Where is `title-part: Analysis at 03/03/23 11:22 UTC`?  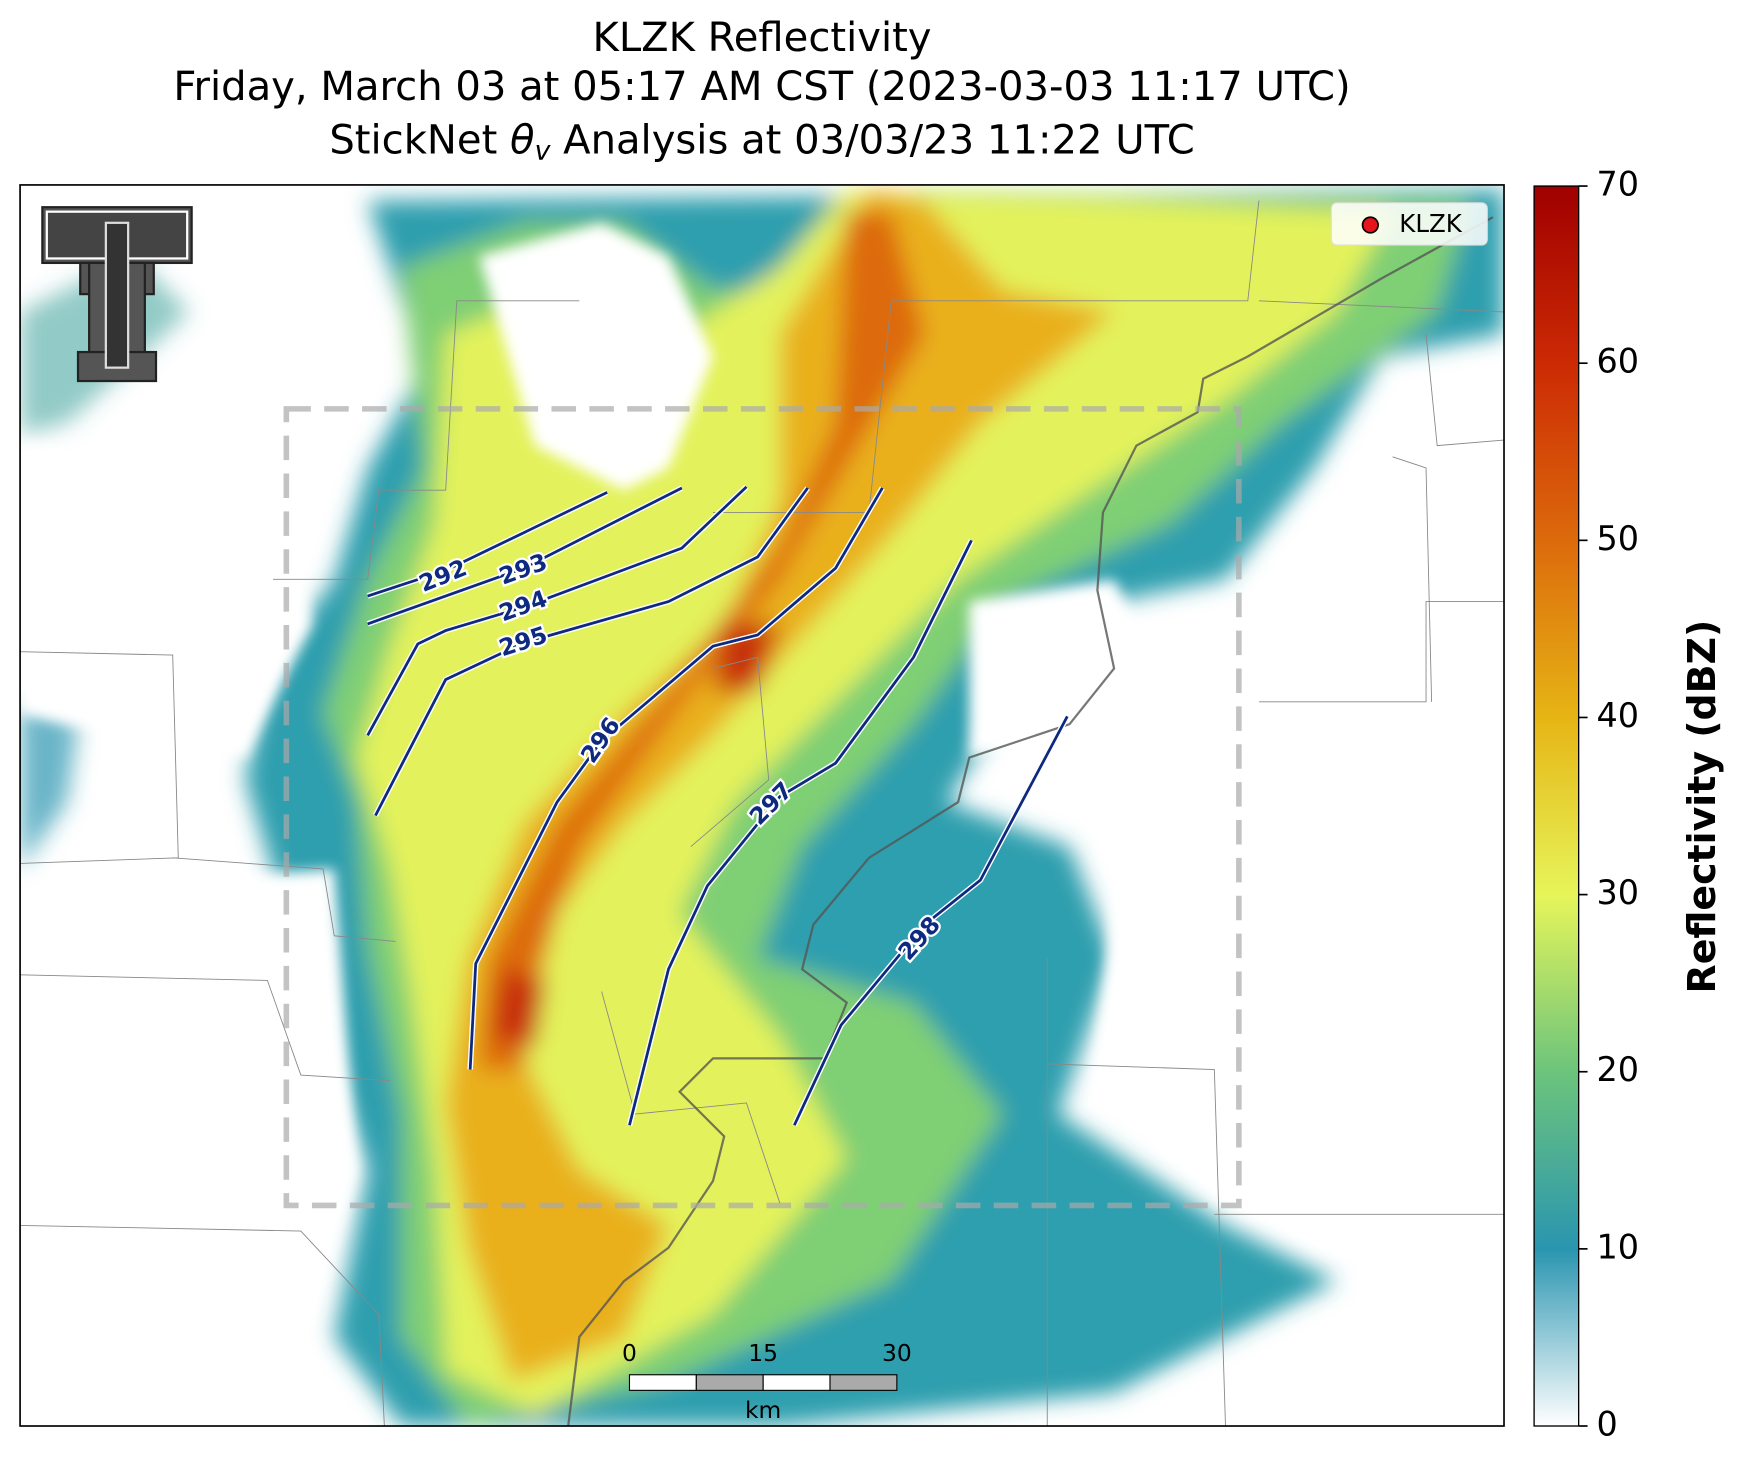 title-part: Analysis at 03/03/23 11:22 UTC is located at coordinates (872, 141).